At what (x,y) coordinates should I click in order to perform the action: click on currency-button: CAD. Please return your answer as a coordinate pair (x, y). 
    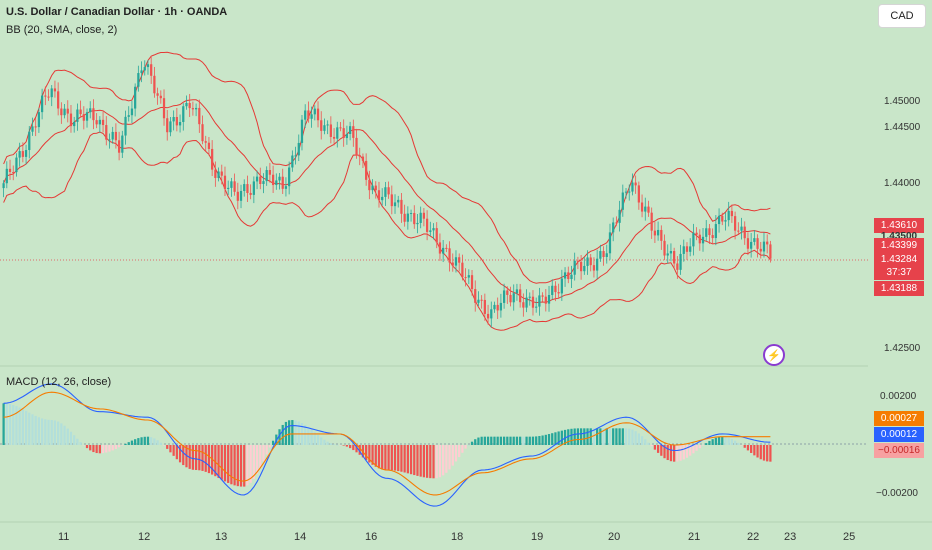
    Looking at the image, I should click on (902, 16).